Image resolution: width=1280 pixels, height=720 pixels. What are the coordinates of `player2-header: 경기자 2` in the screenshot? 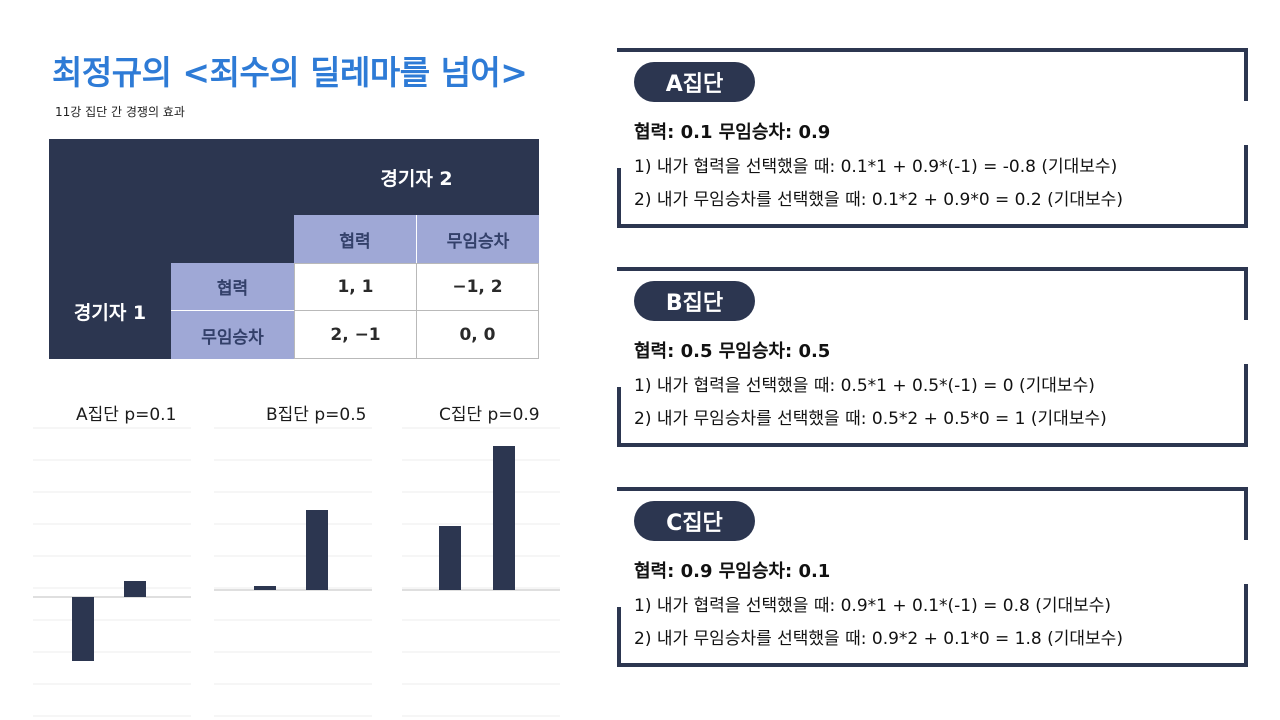 It's located at (416, 177).